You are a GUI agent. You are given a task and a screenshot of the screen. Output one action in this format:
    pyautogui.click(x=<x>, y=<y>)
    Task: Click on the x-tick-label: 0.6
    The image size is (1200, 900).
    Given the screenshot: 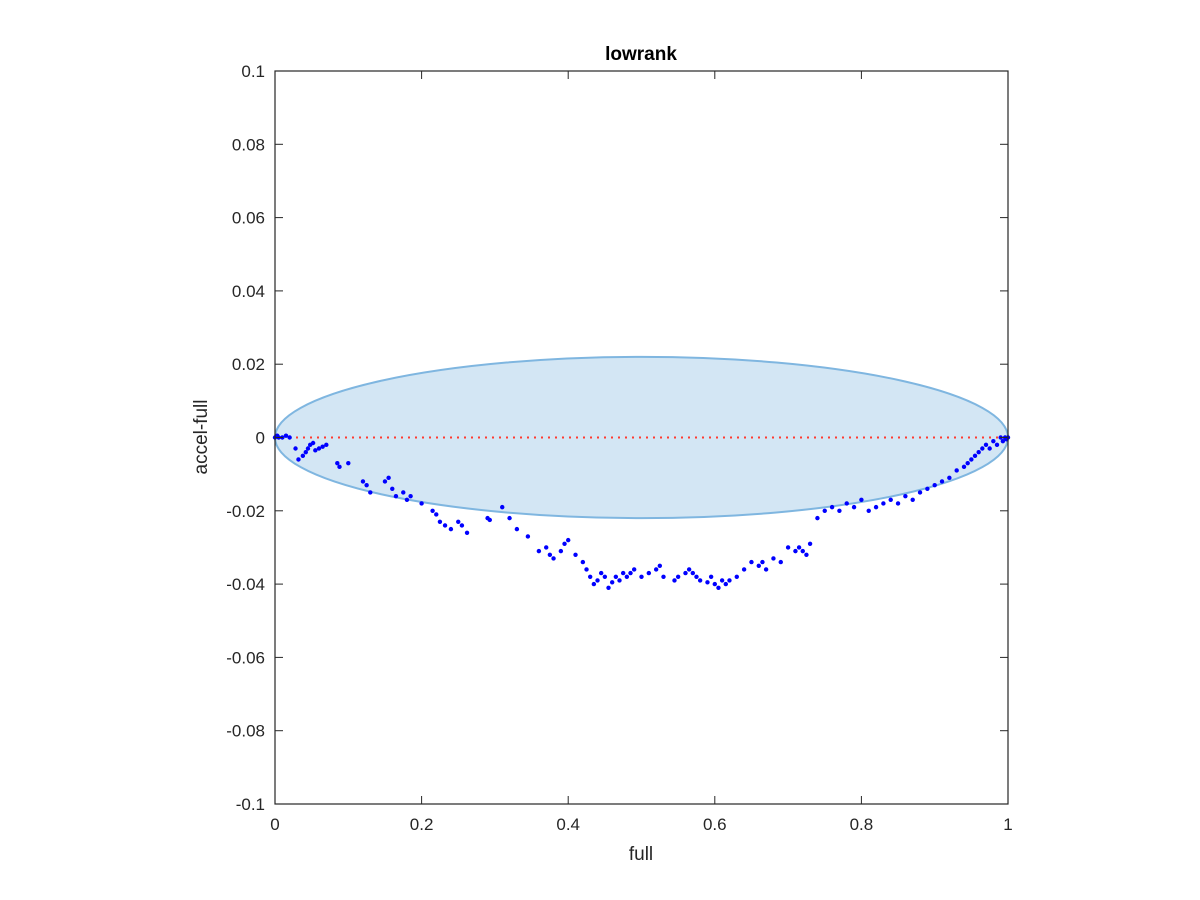 What is the action you would take?
    pyautogui.click(x=715, y=824)
    